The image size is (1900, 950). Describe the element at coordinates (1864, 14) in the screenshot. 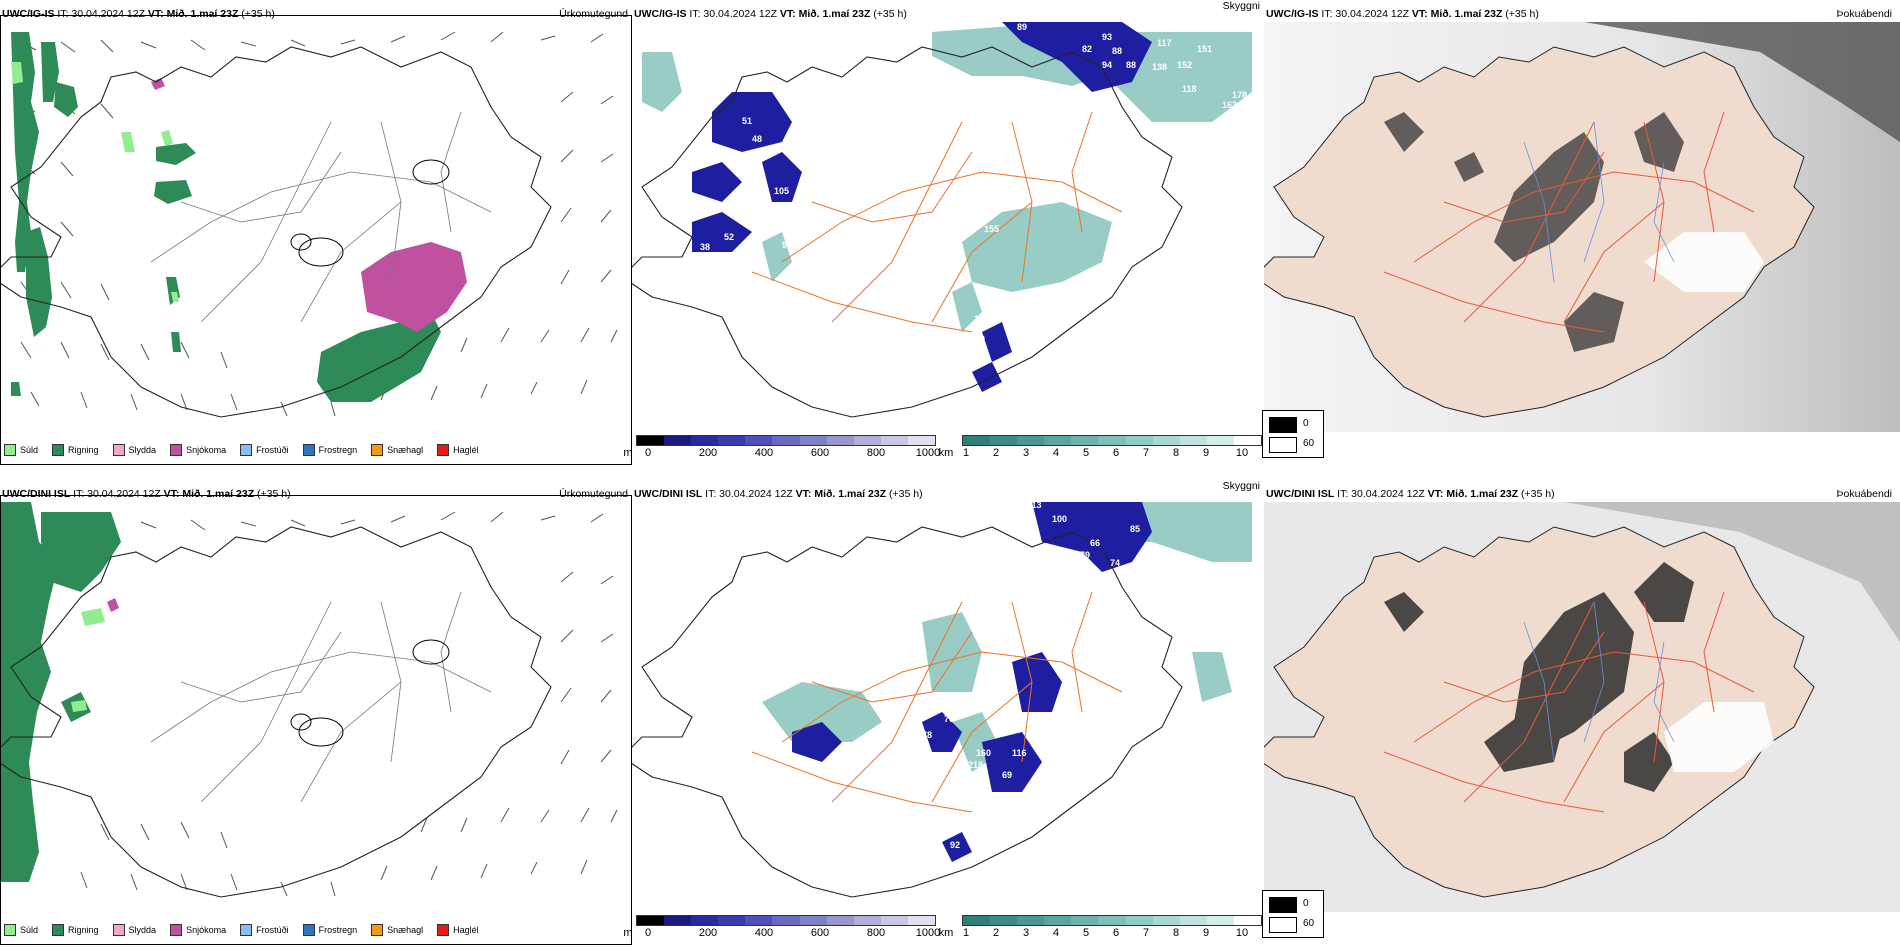

I see `param-title: Þokuábendi` at that location.